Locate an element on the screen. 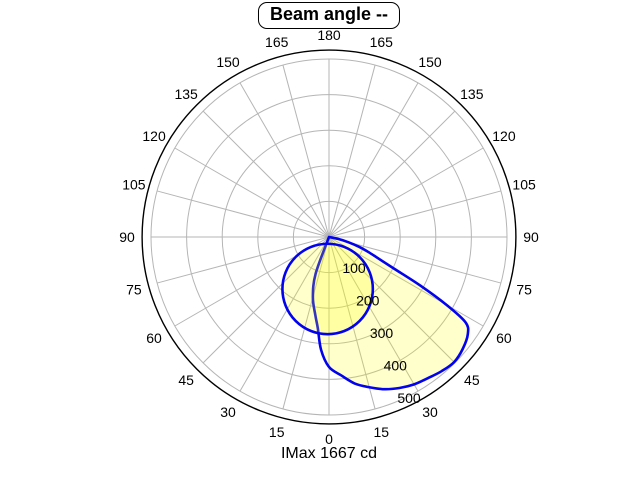 The image size is (640, 480). radial-tick-label: 400 is located at coordinates (396, 366).